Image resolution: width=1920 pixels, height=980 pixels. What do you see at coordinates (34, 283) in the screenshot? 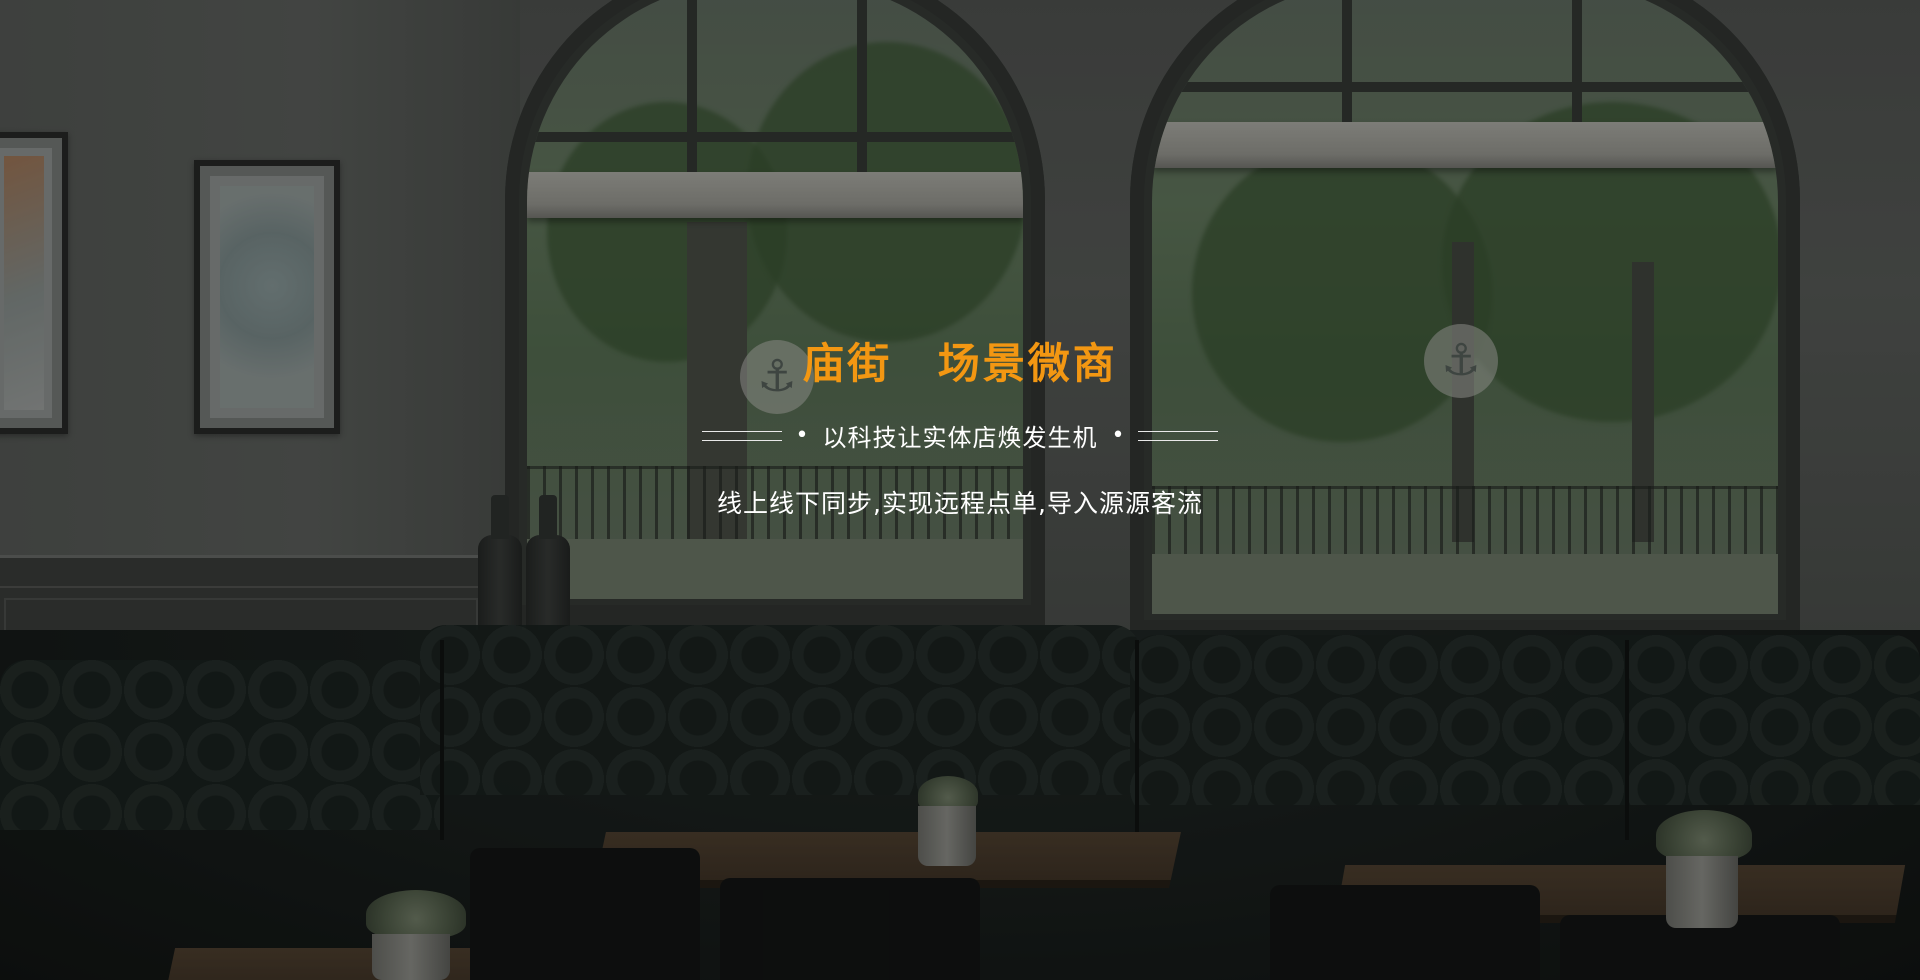
I see `wall-art-left` at bounding box center [34, 283].